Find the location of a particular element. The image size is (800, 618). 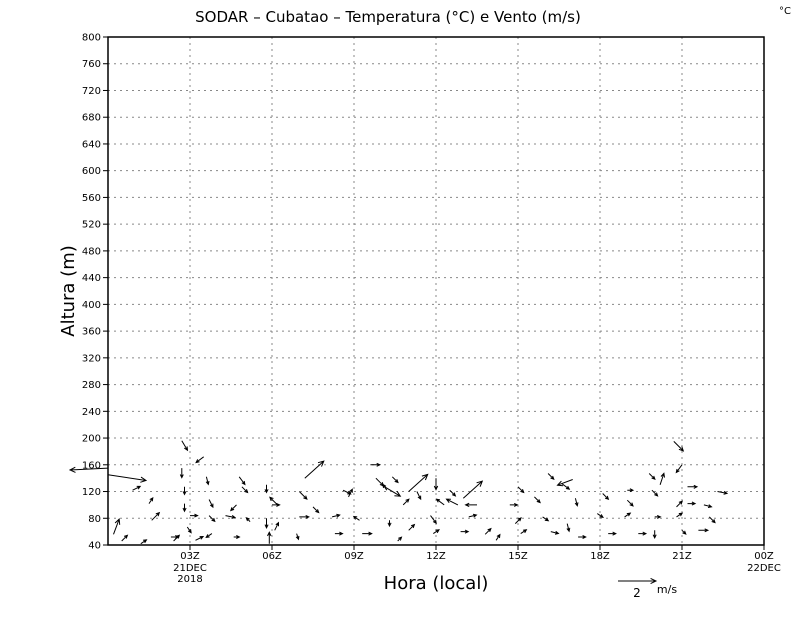

x-tick-label: 12Z is located at coordinates (436, 556).